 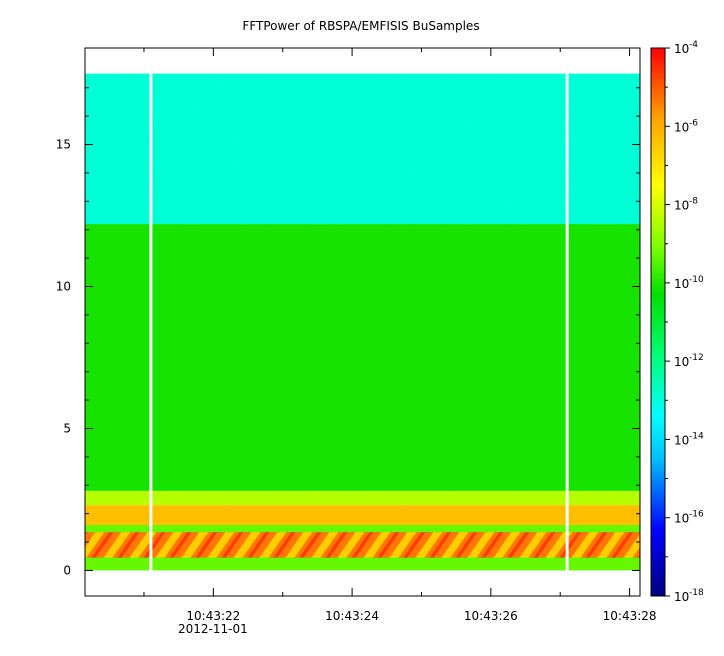 What do you see at coordinates (67, 428) in the screenshot?
I see `y-tick-label: 5` at bounding box center [67, 428].